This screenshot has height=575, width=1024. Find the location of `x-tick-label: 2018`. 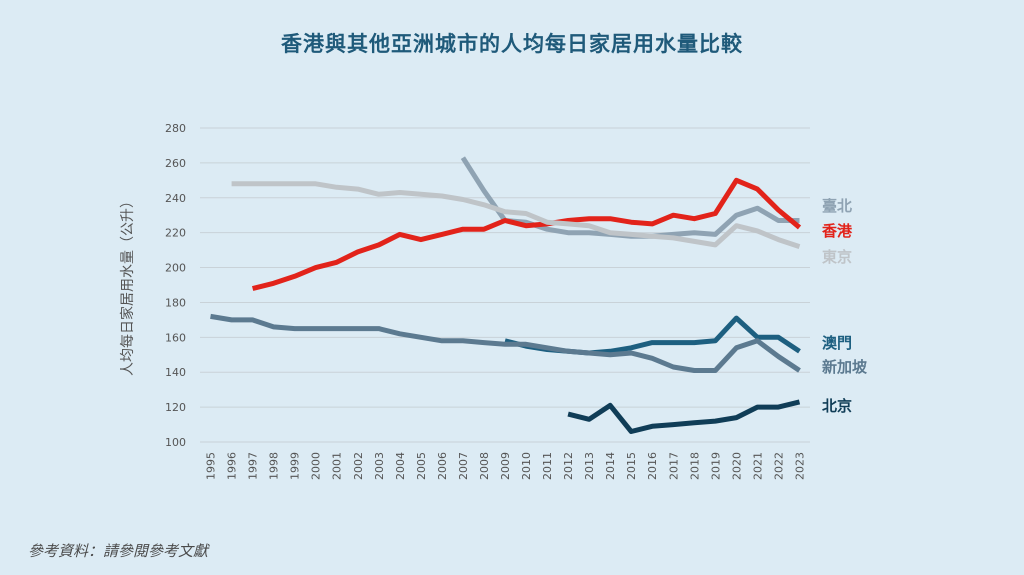

x-tick-label: 2018 is located at coordinates (694, 466).